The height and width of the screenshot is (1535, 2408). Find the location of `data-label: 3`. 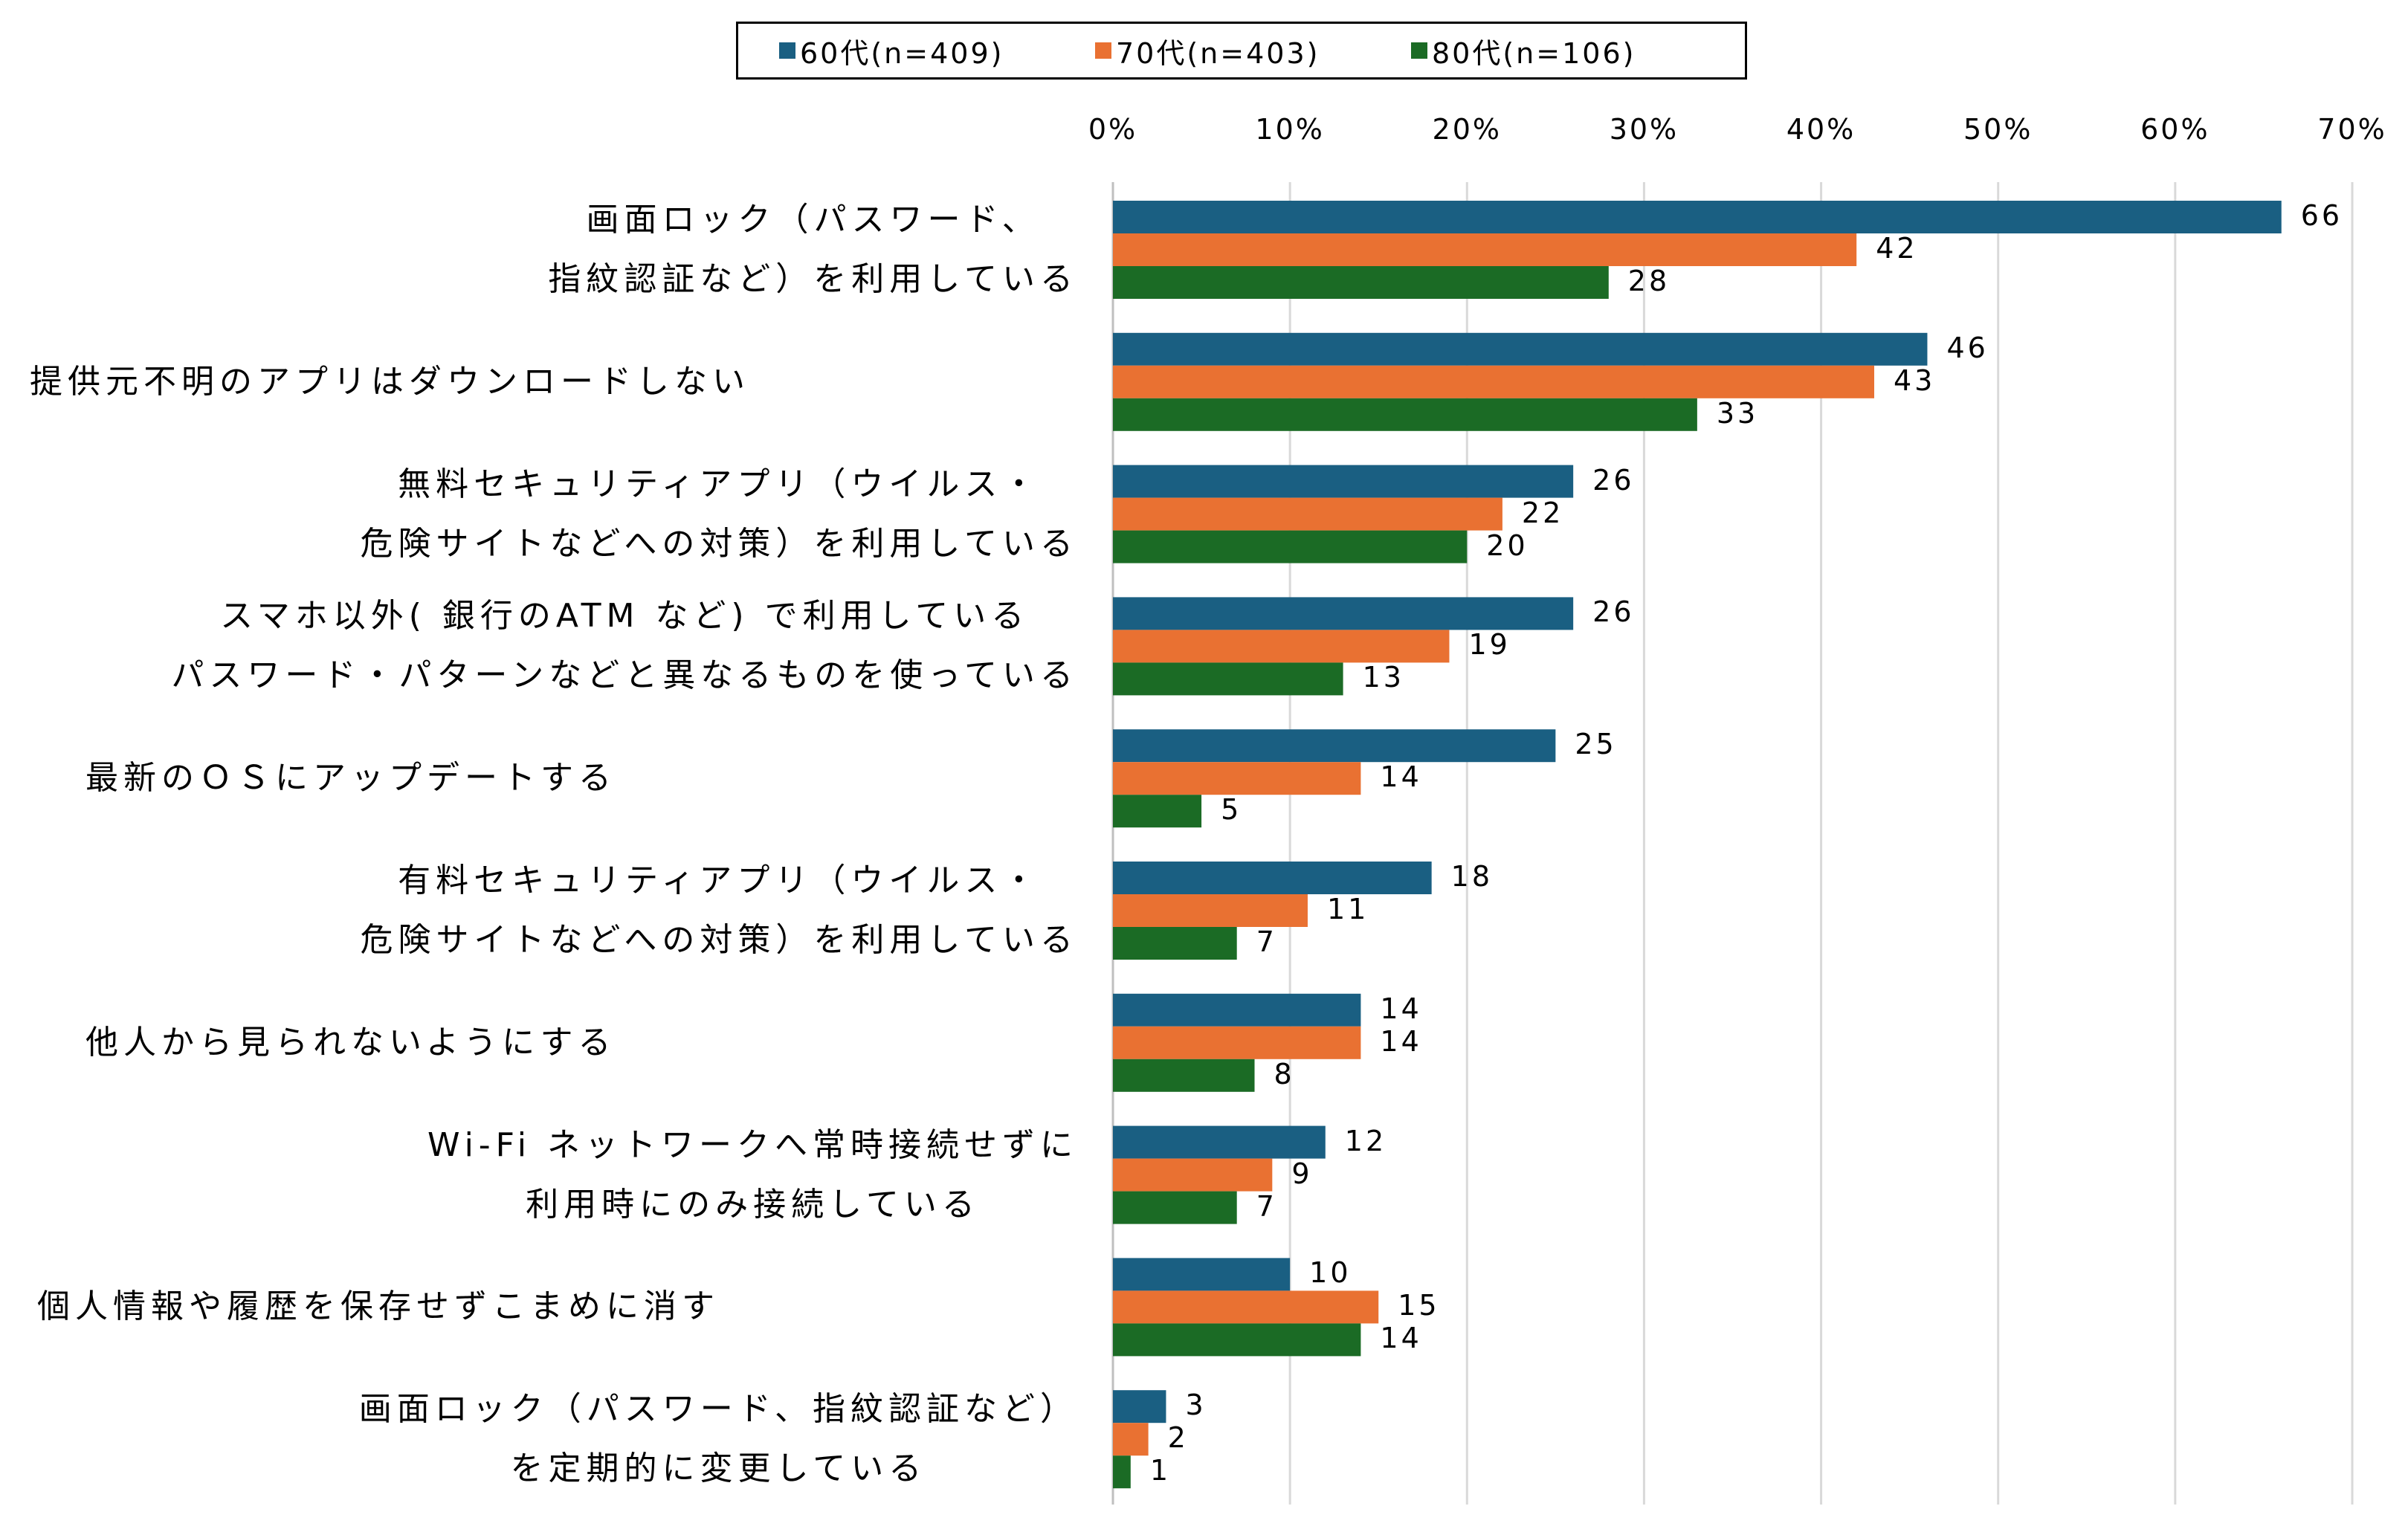

data-label: 3 is located at coordinates (1196, 1405).